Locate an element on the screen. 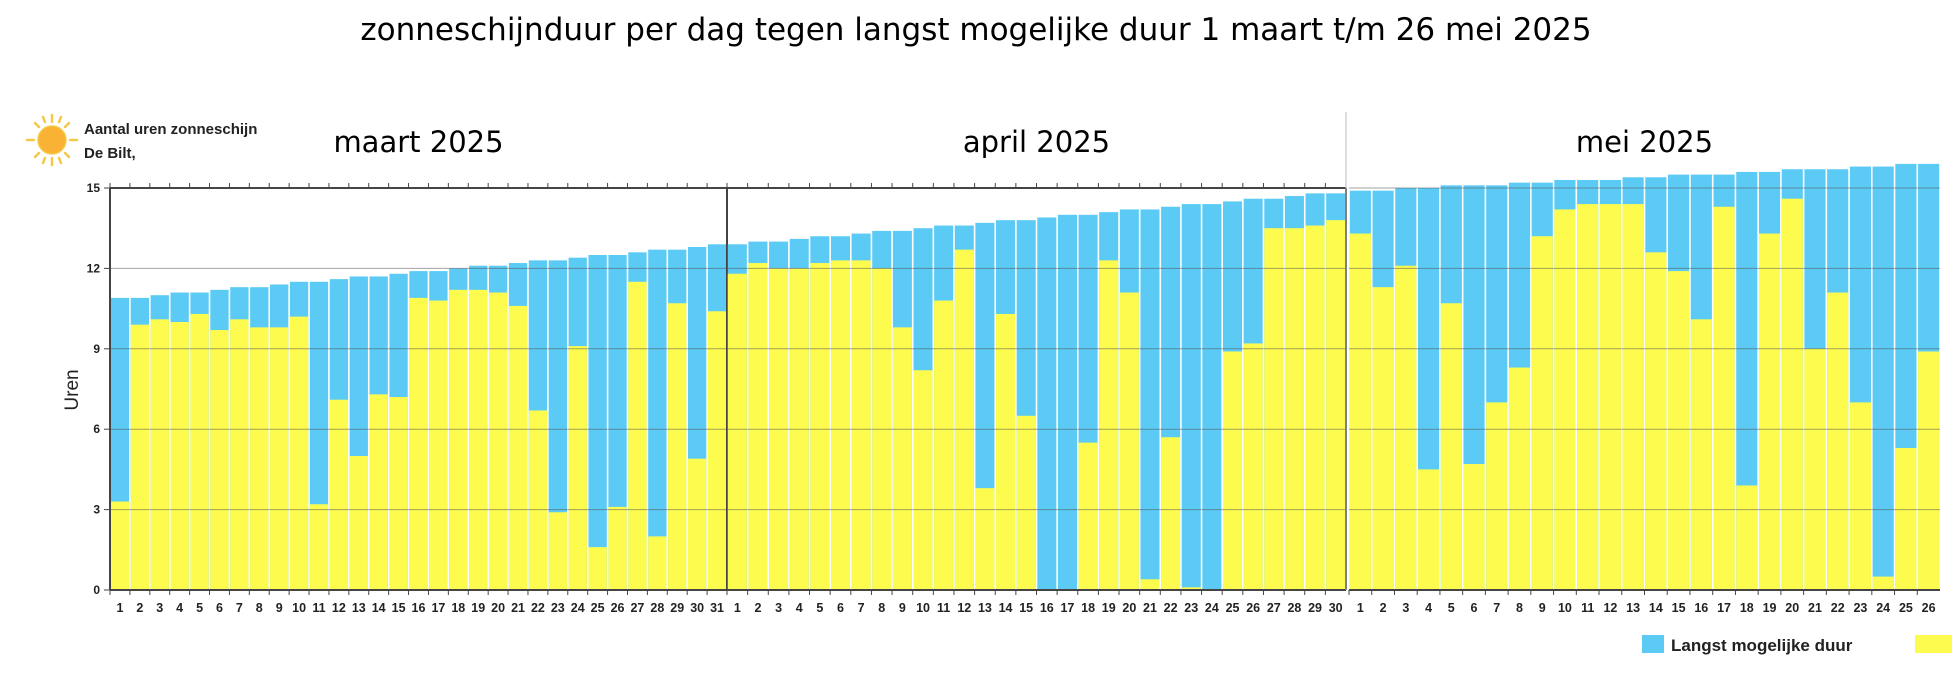  x-tick-label: 10 is located at coordinates (923, 608).